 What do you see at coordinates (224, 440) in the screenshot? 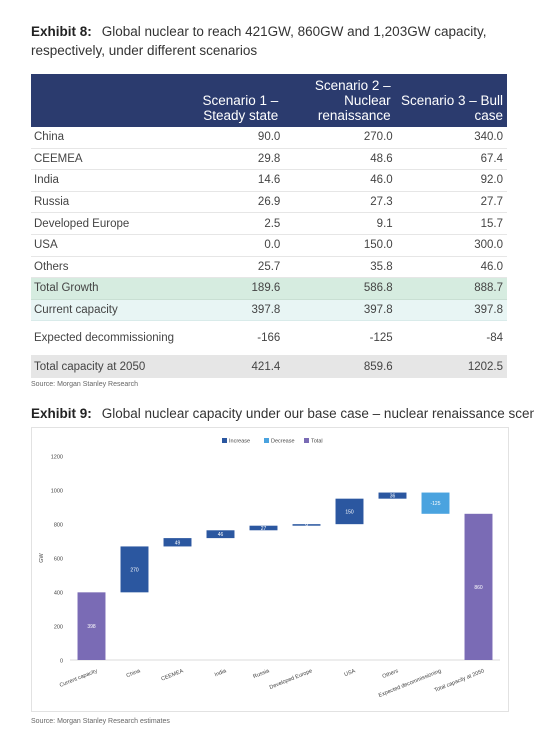
I see `legend-swatch-increase` at bounding box center [224, 440].